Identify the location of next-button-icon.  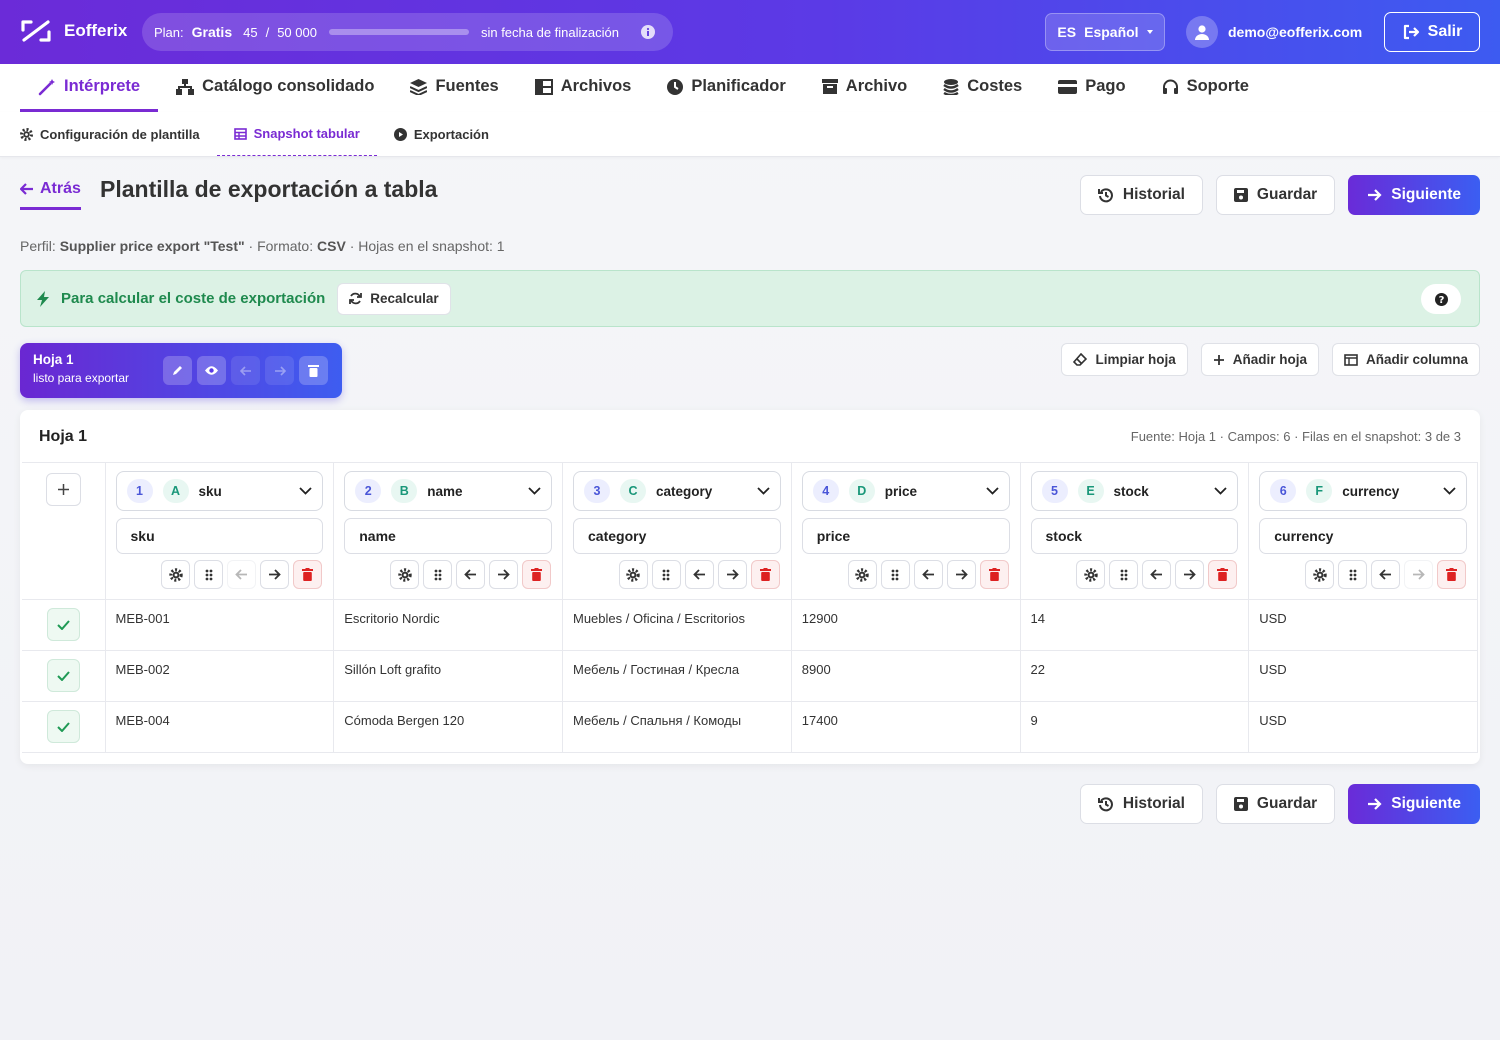
(1374, 195).